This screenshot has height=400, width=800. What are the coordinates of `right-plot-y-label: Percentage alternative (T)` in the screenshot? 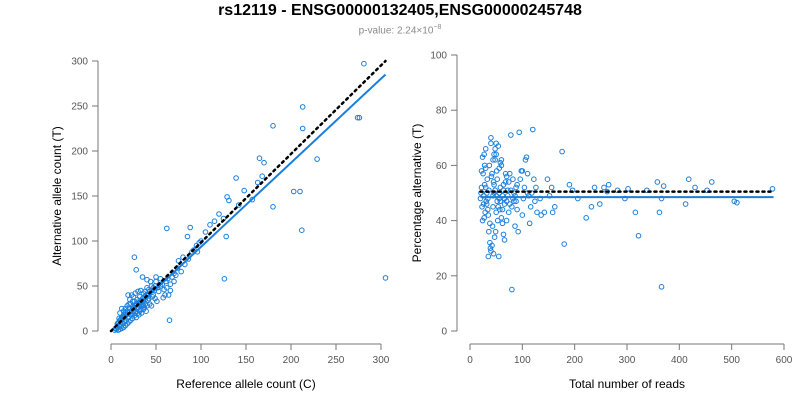 It's located at (417, 193).